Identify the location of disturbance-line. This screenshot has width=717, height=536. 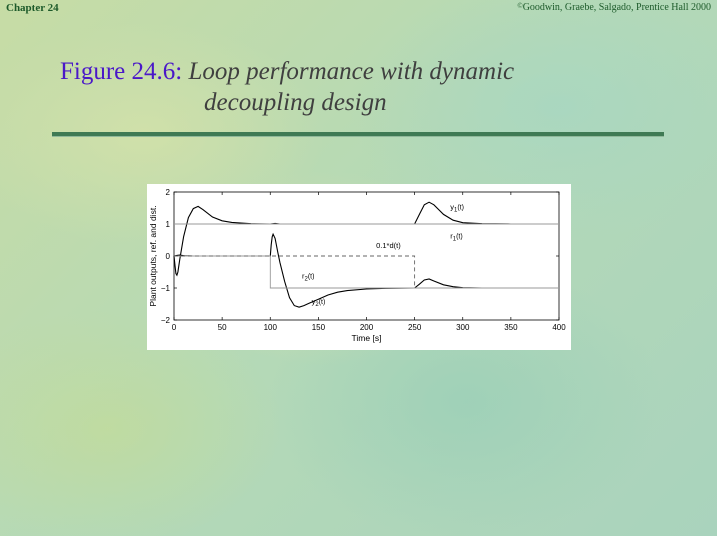
(295, 271).